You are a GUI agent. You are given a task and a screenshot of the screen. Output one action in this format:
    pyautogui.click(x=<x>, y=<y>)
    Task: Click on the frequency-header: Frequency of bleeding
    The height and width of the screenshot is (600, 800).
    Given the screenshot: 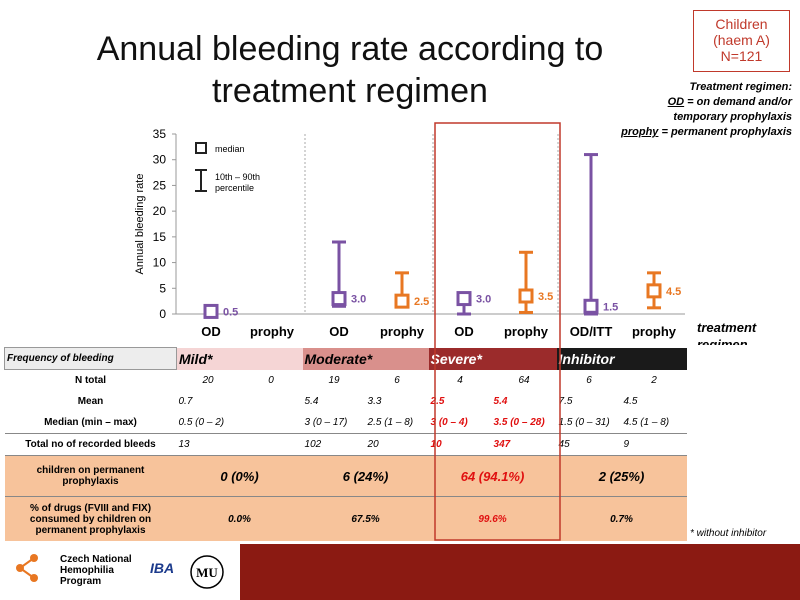 What is the action you would take?
    pyautogui.click(x=90, y=358)
    